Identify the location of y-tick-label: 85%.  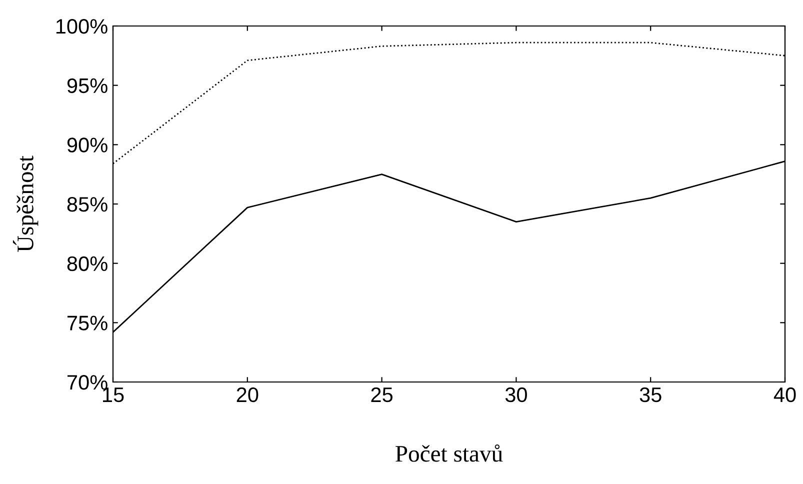
(87, 204).